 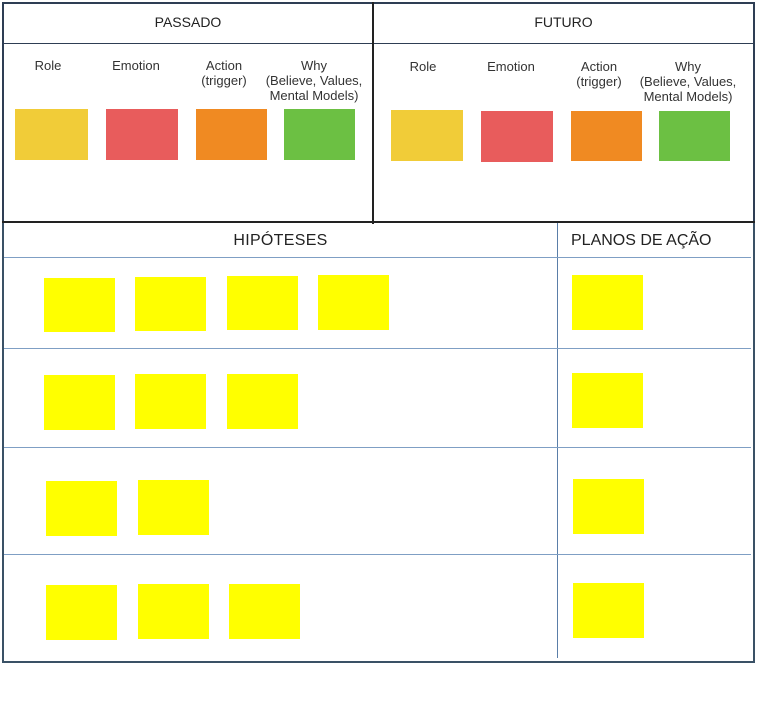 What do you see at coordinates (563, 22) in the screenshot?
I see `future-title: FUTURO` at bounding box center [563, 22].